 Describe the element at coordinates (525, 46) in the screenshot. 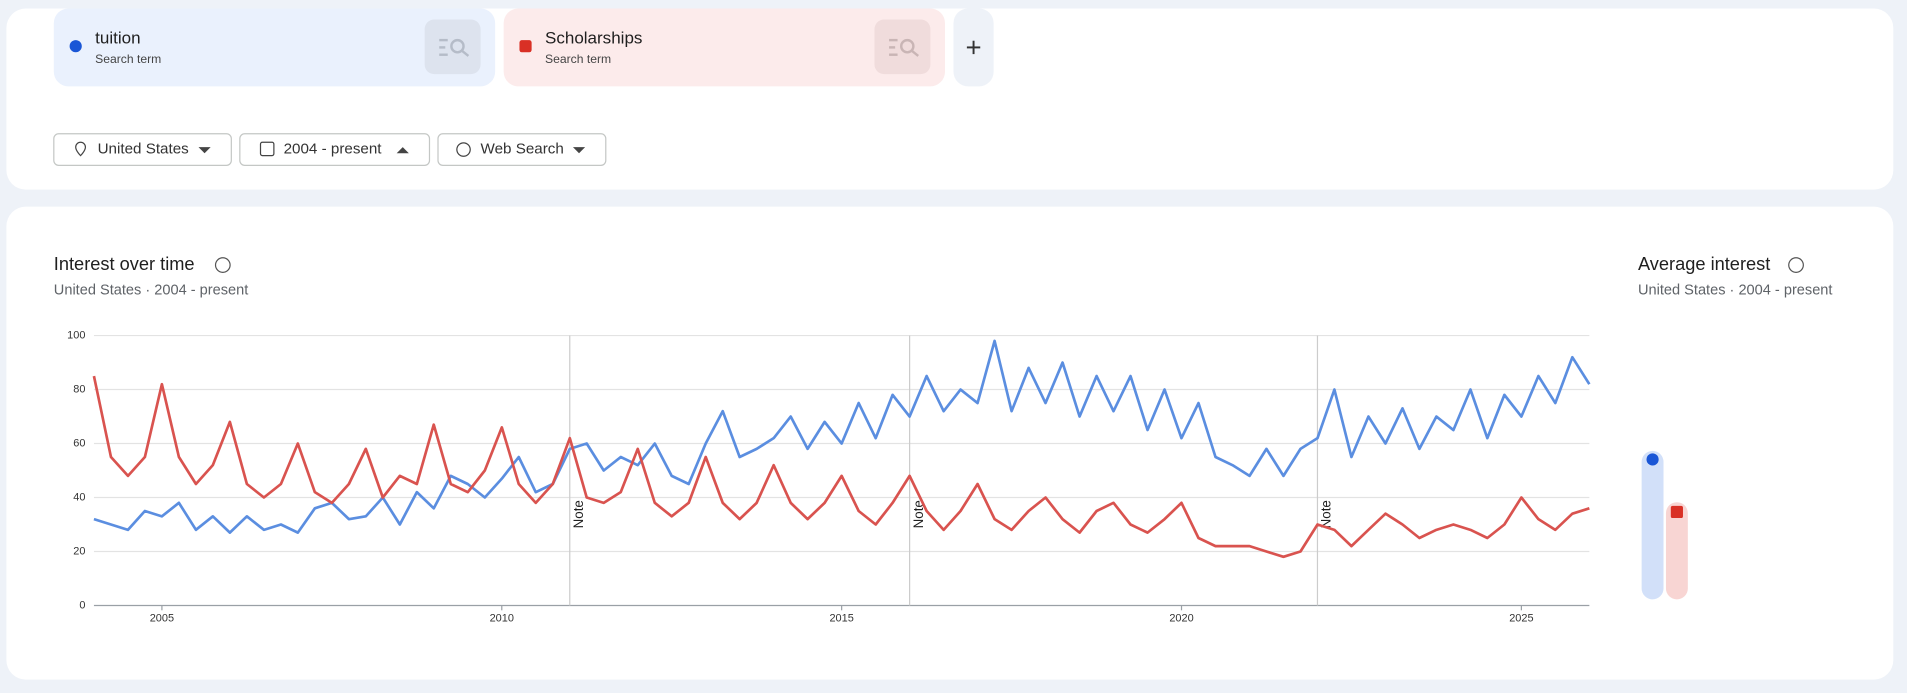

I see `term-square` at that location.